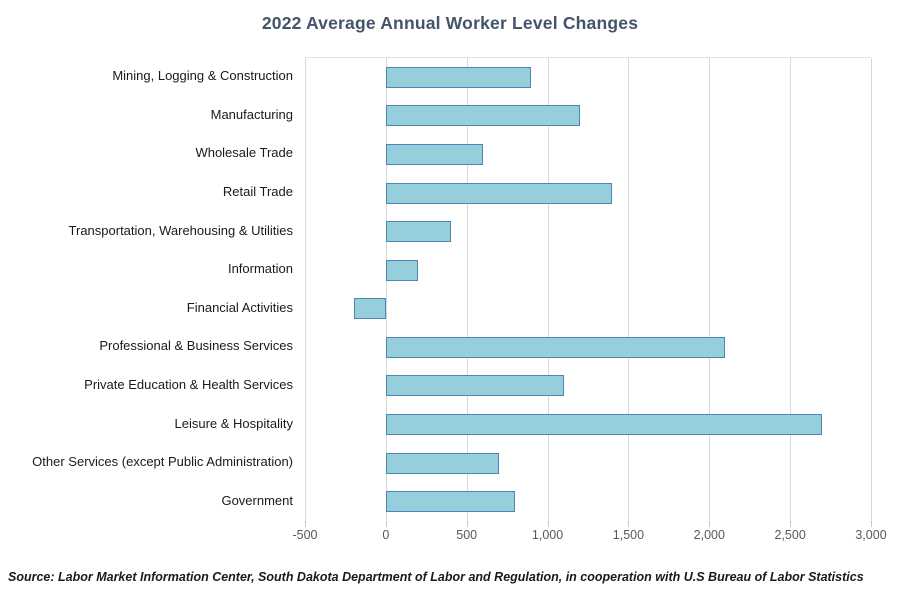 The height and width of the screenshot is (607, 900). What do you see at coordinates (871, 535) in the screenshot?
I see `x-tick-label: 3,000` at bounding box center [871, 535].